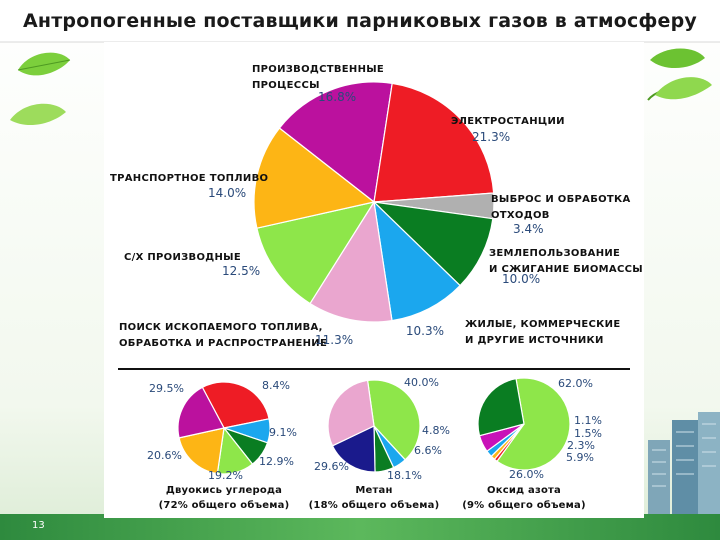 This screenshot has width=720, height=540. Describe the element at coordinates (40, 89) in the screenshot. I see `leaf-decoration-left` at that location.